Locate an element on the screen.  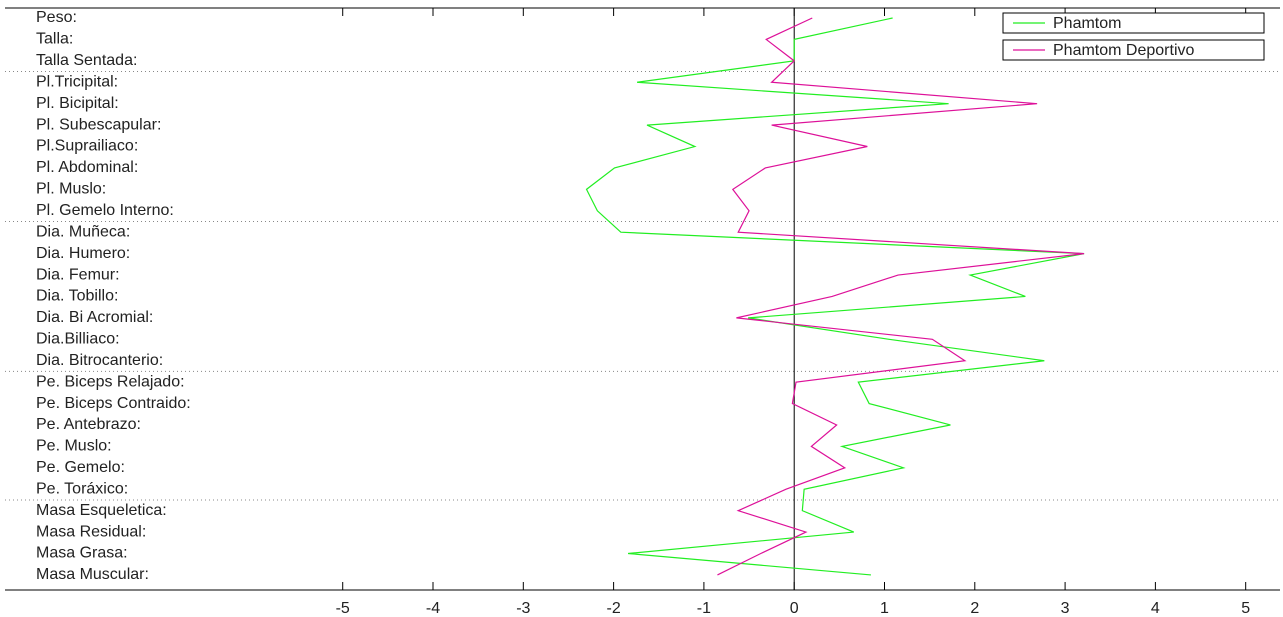
x-tick-label: 5 is located at coordinates (1245, 608).